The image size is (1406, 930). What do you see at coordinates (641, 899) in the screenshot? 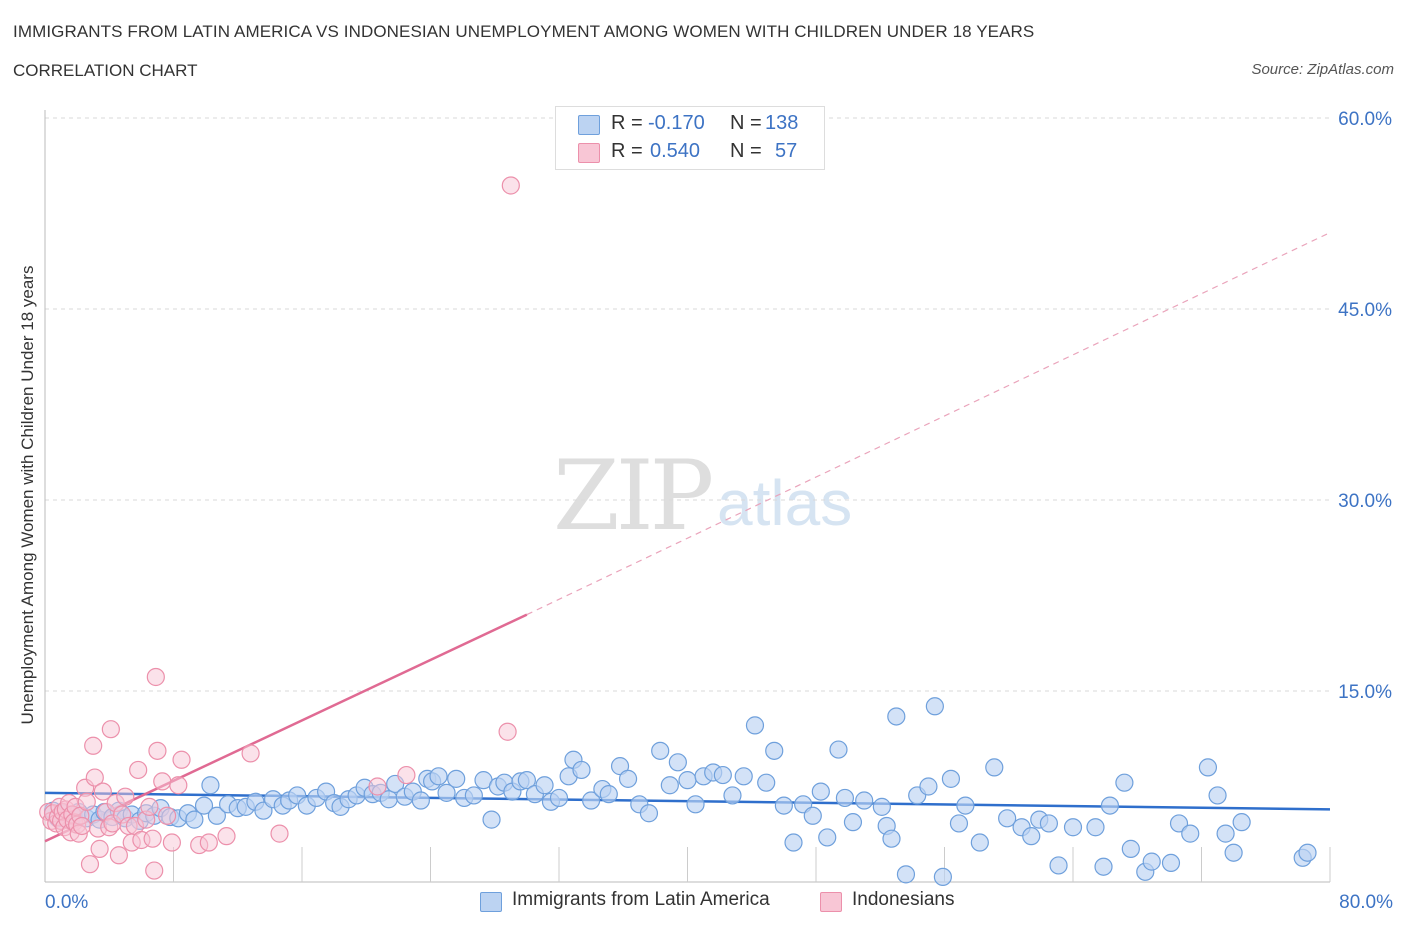
I see `legend-label: Immigrants from Latin America` at bounding box center [641, 899].